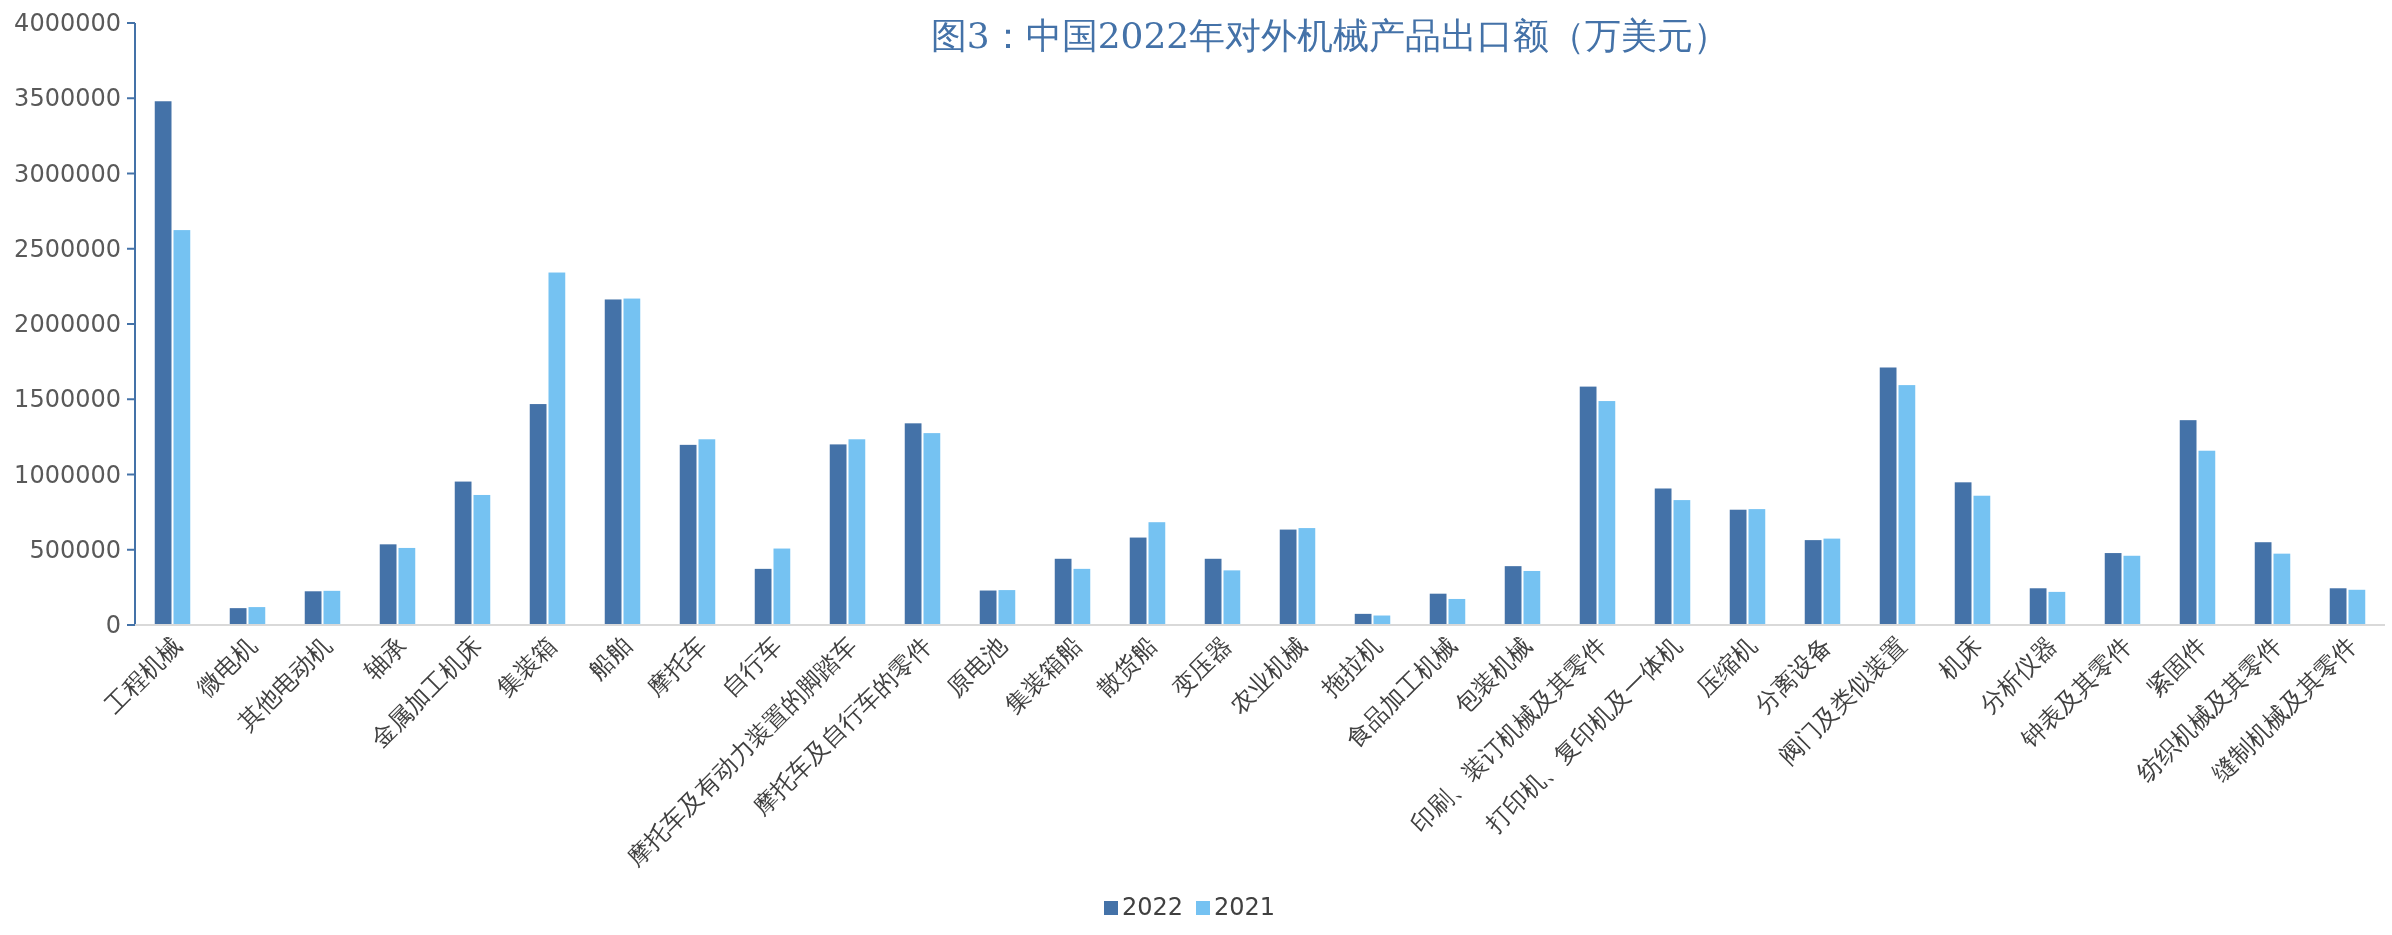  Describe the element at coordinates (1126, 667) in the screenshot. I see `x-tick-label: 散货船` at that location.